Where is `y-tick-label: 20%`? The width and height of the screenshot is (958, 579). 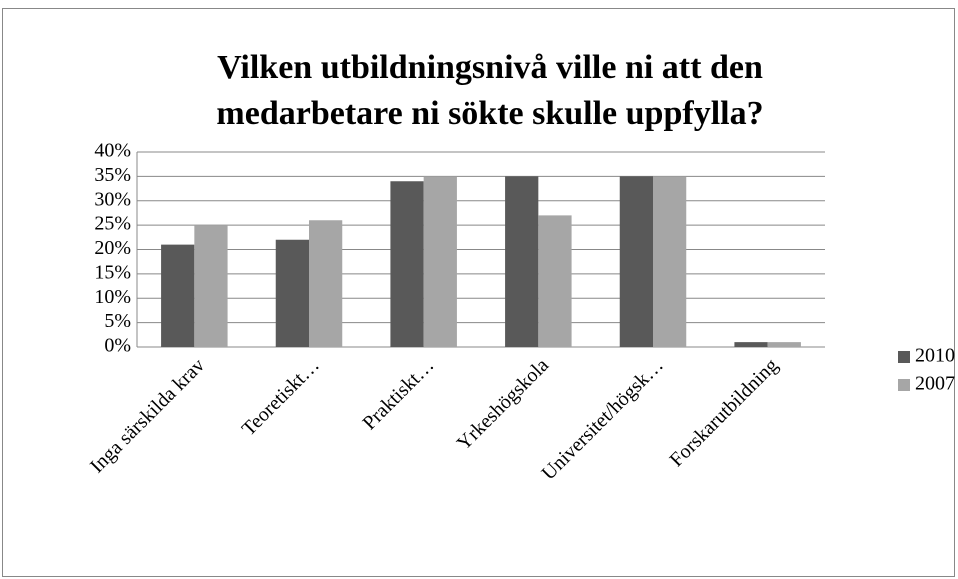 y-tick-label: 20% is located at coordinates (112, 248).